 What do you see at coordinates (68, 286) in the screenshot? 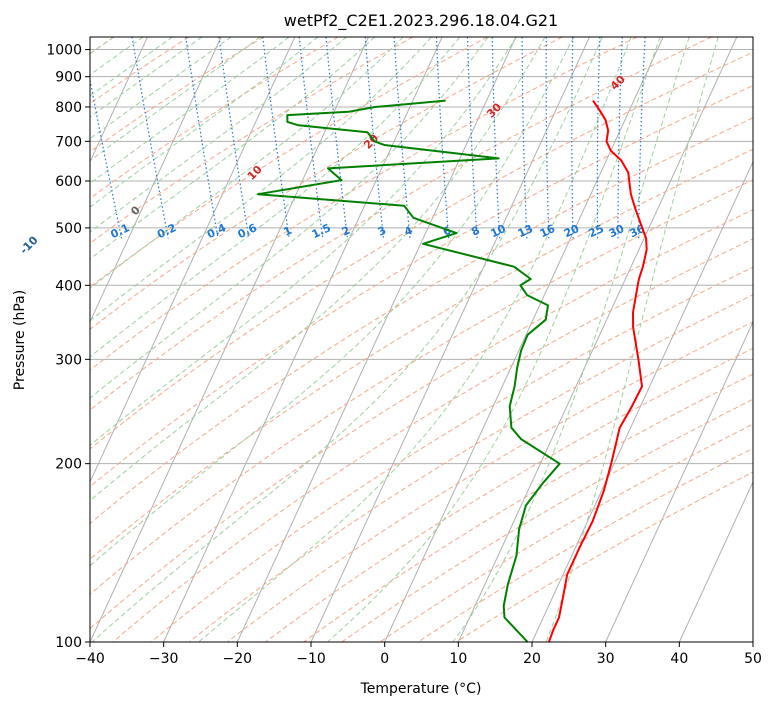
I see `y-tick-label: 400` at bounding box center [68, 286].